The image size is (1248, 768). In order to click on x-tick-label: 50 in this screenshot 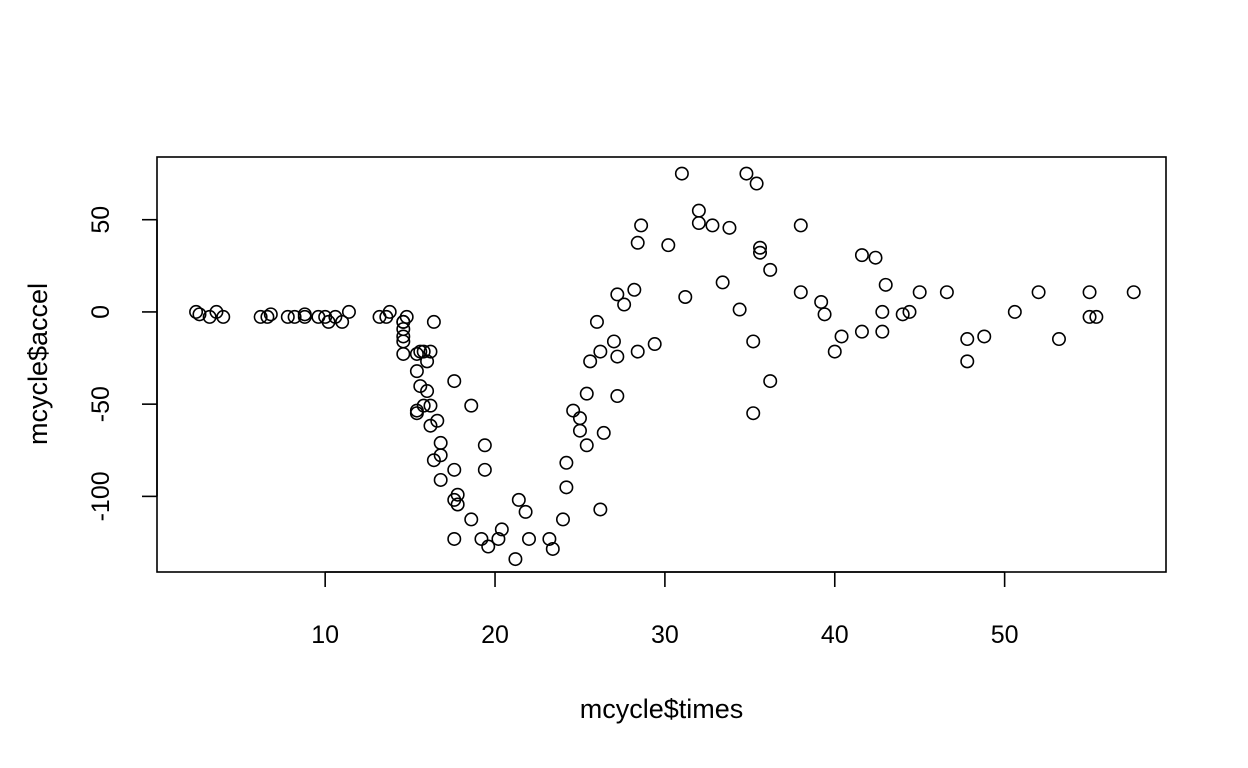, I will do `click(1005, 635)`.